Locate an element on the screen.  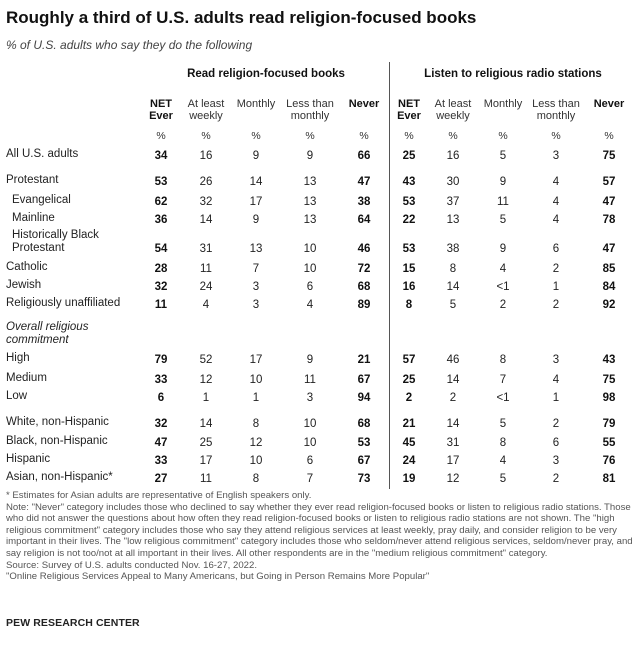
row-label: Religiously unaffiliated is located at coordinates (63, 303).